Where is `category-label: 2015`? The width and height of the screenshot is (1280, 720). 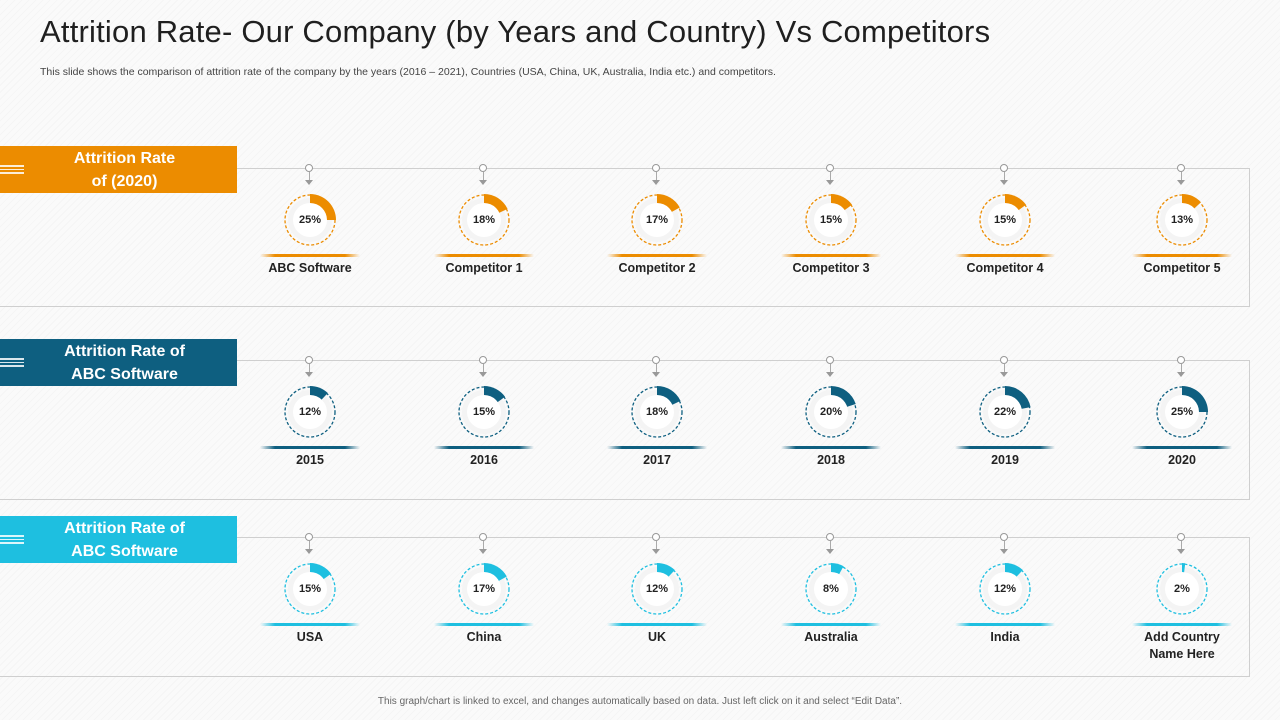
category-label: 2015 is located at coordinates (310, 460).